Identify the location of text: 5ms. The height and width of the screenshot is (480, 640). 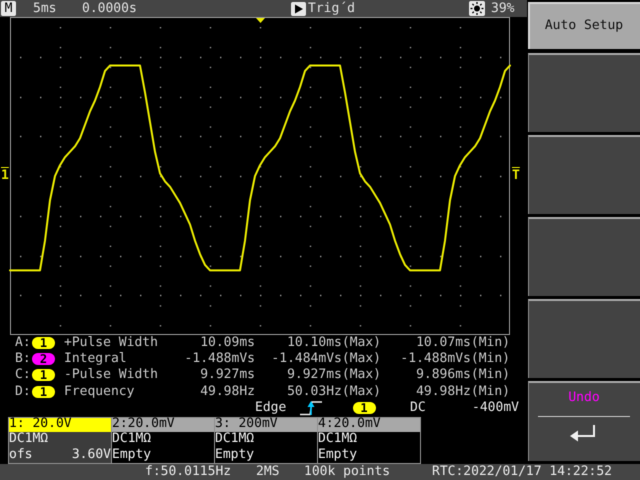
(44, 8).